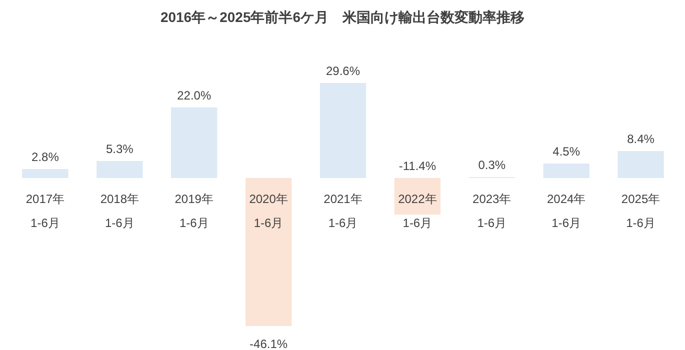 Image resolution: width=685 pixels, height=350 pixels. Describe the element at coordinates (343, 71) in the screenshot. I see `data-label: 29.6%` at that location.